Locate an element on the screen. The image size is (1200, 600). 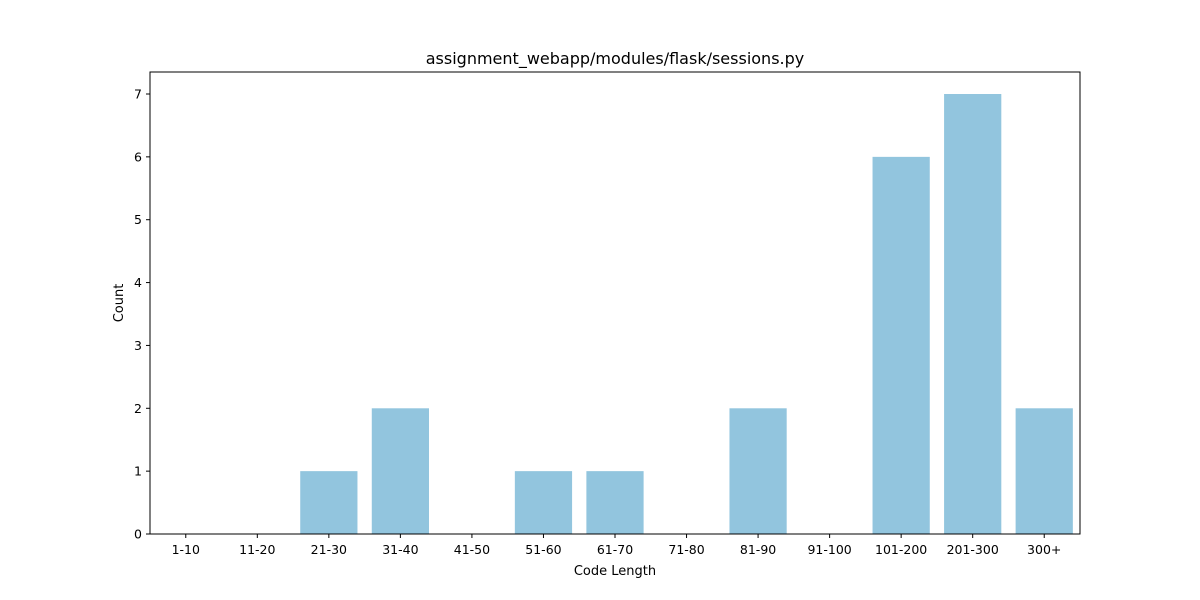
y-axis-ticks: 0 1 2 3 4 5 6 7 is located at coordinates (142, 314).